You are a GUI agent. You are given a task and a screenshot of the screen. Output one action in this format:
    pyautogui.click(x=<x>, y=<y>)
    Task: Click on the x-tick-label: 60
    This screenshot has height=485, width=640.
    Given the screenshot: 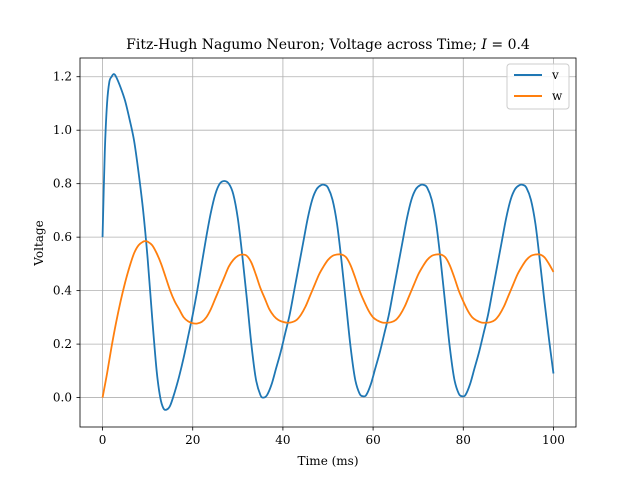 What is the action you would take?
    pyautogui.click(x=372, y=440)
    